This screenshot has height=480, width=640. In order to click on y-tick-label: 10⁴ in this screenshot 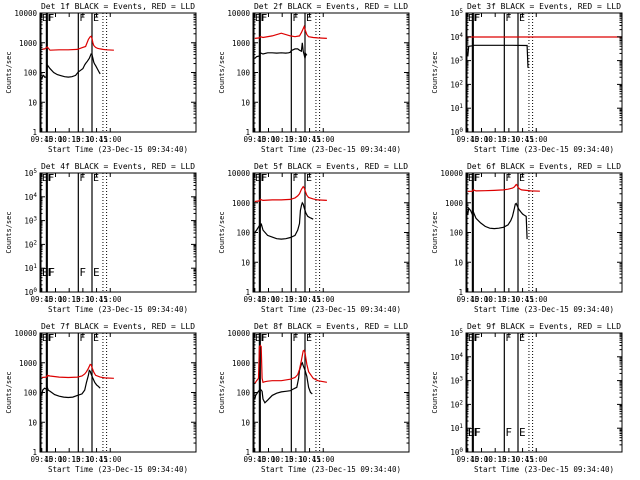, I will do `click(456, 357)`.